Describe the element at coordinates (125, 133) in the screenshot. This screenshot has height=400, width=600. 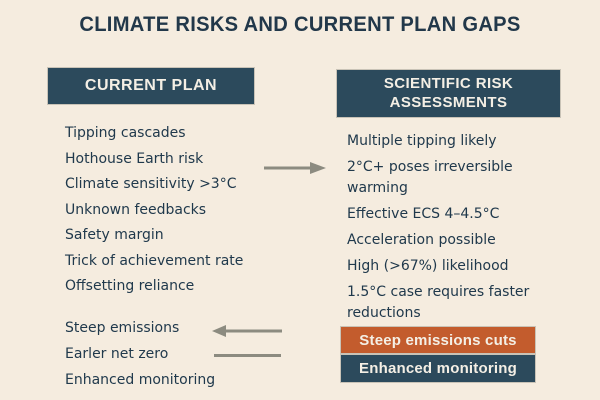
I see `list-item: Tipping cascades` at that location.